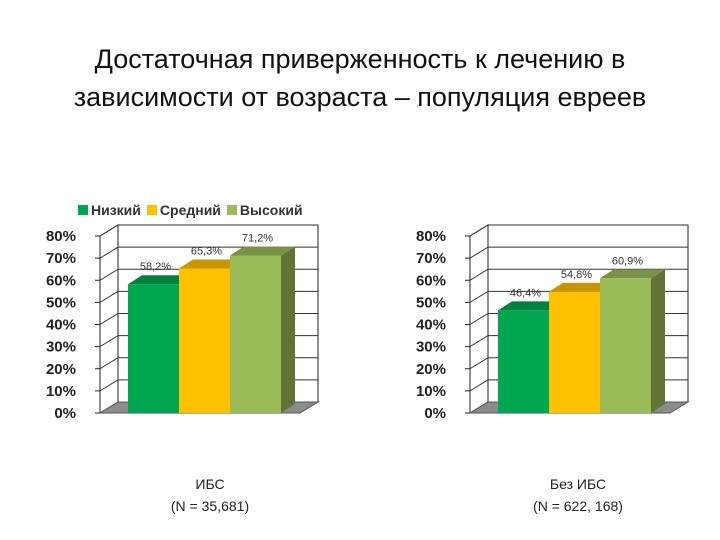 The image size is (720, 540). I want to click on legend-item-low: Низкий, so click(109, 210).